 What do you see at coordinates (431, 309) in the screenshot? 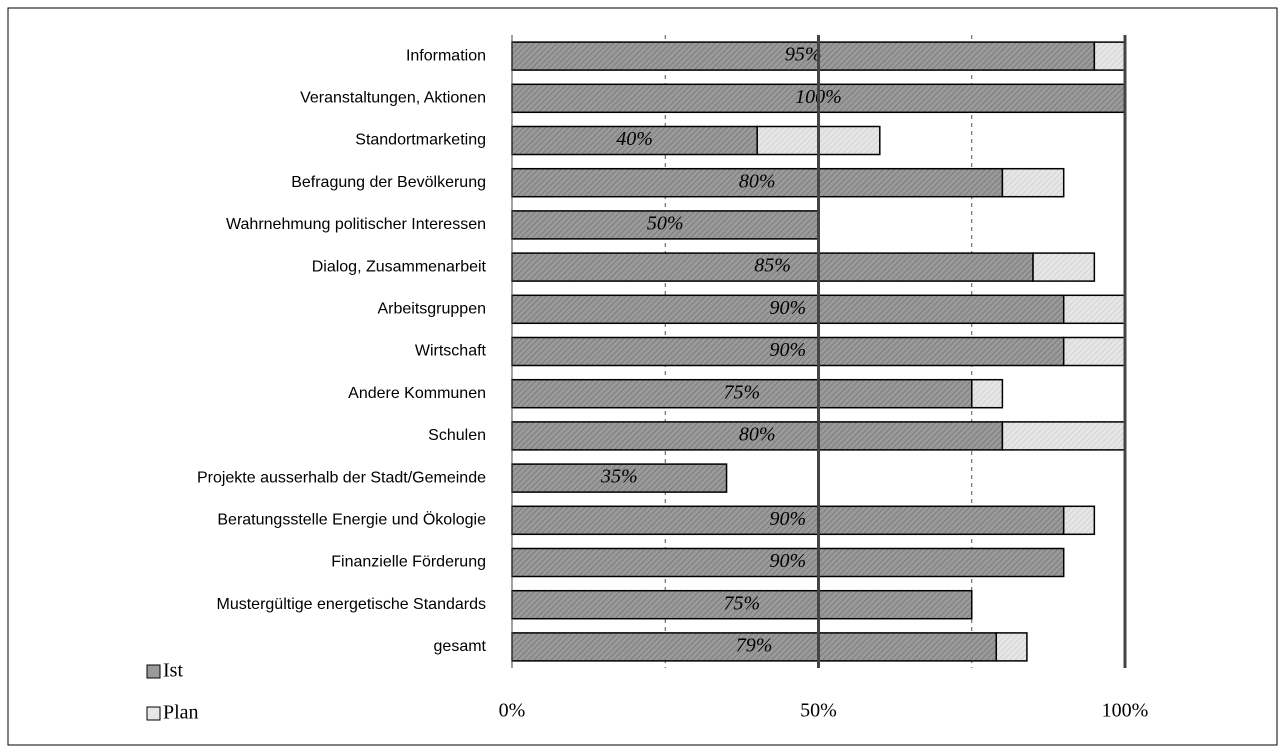
I see `category-label: Arbeitsgruppen` at bounding box center [431, 309].